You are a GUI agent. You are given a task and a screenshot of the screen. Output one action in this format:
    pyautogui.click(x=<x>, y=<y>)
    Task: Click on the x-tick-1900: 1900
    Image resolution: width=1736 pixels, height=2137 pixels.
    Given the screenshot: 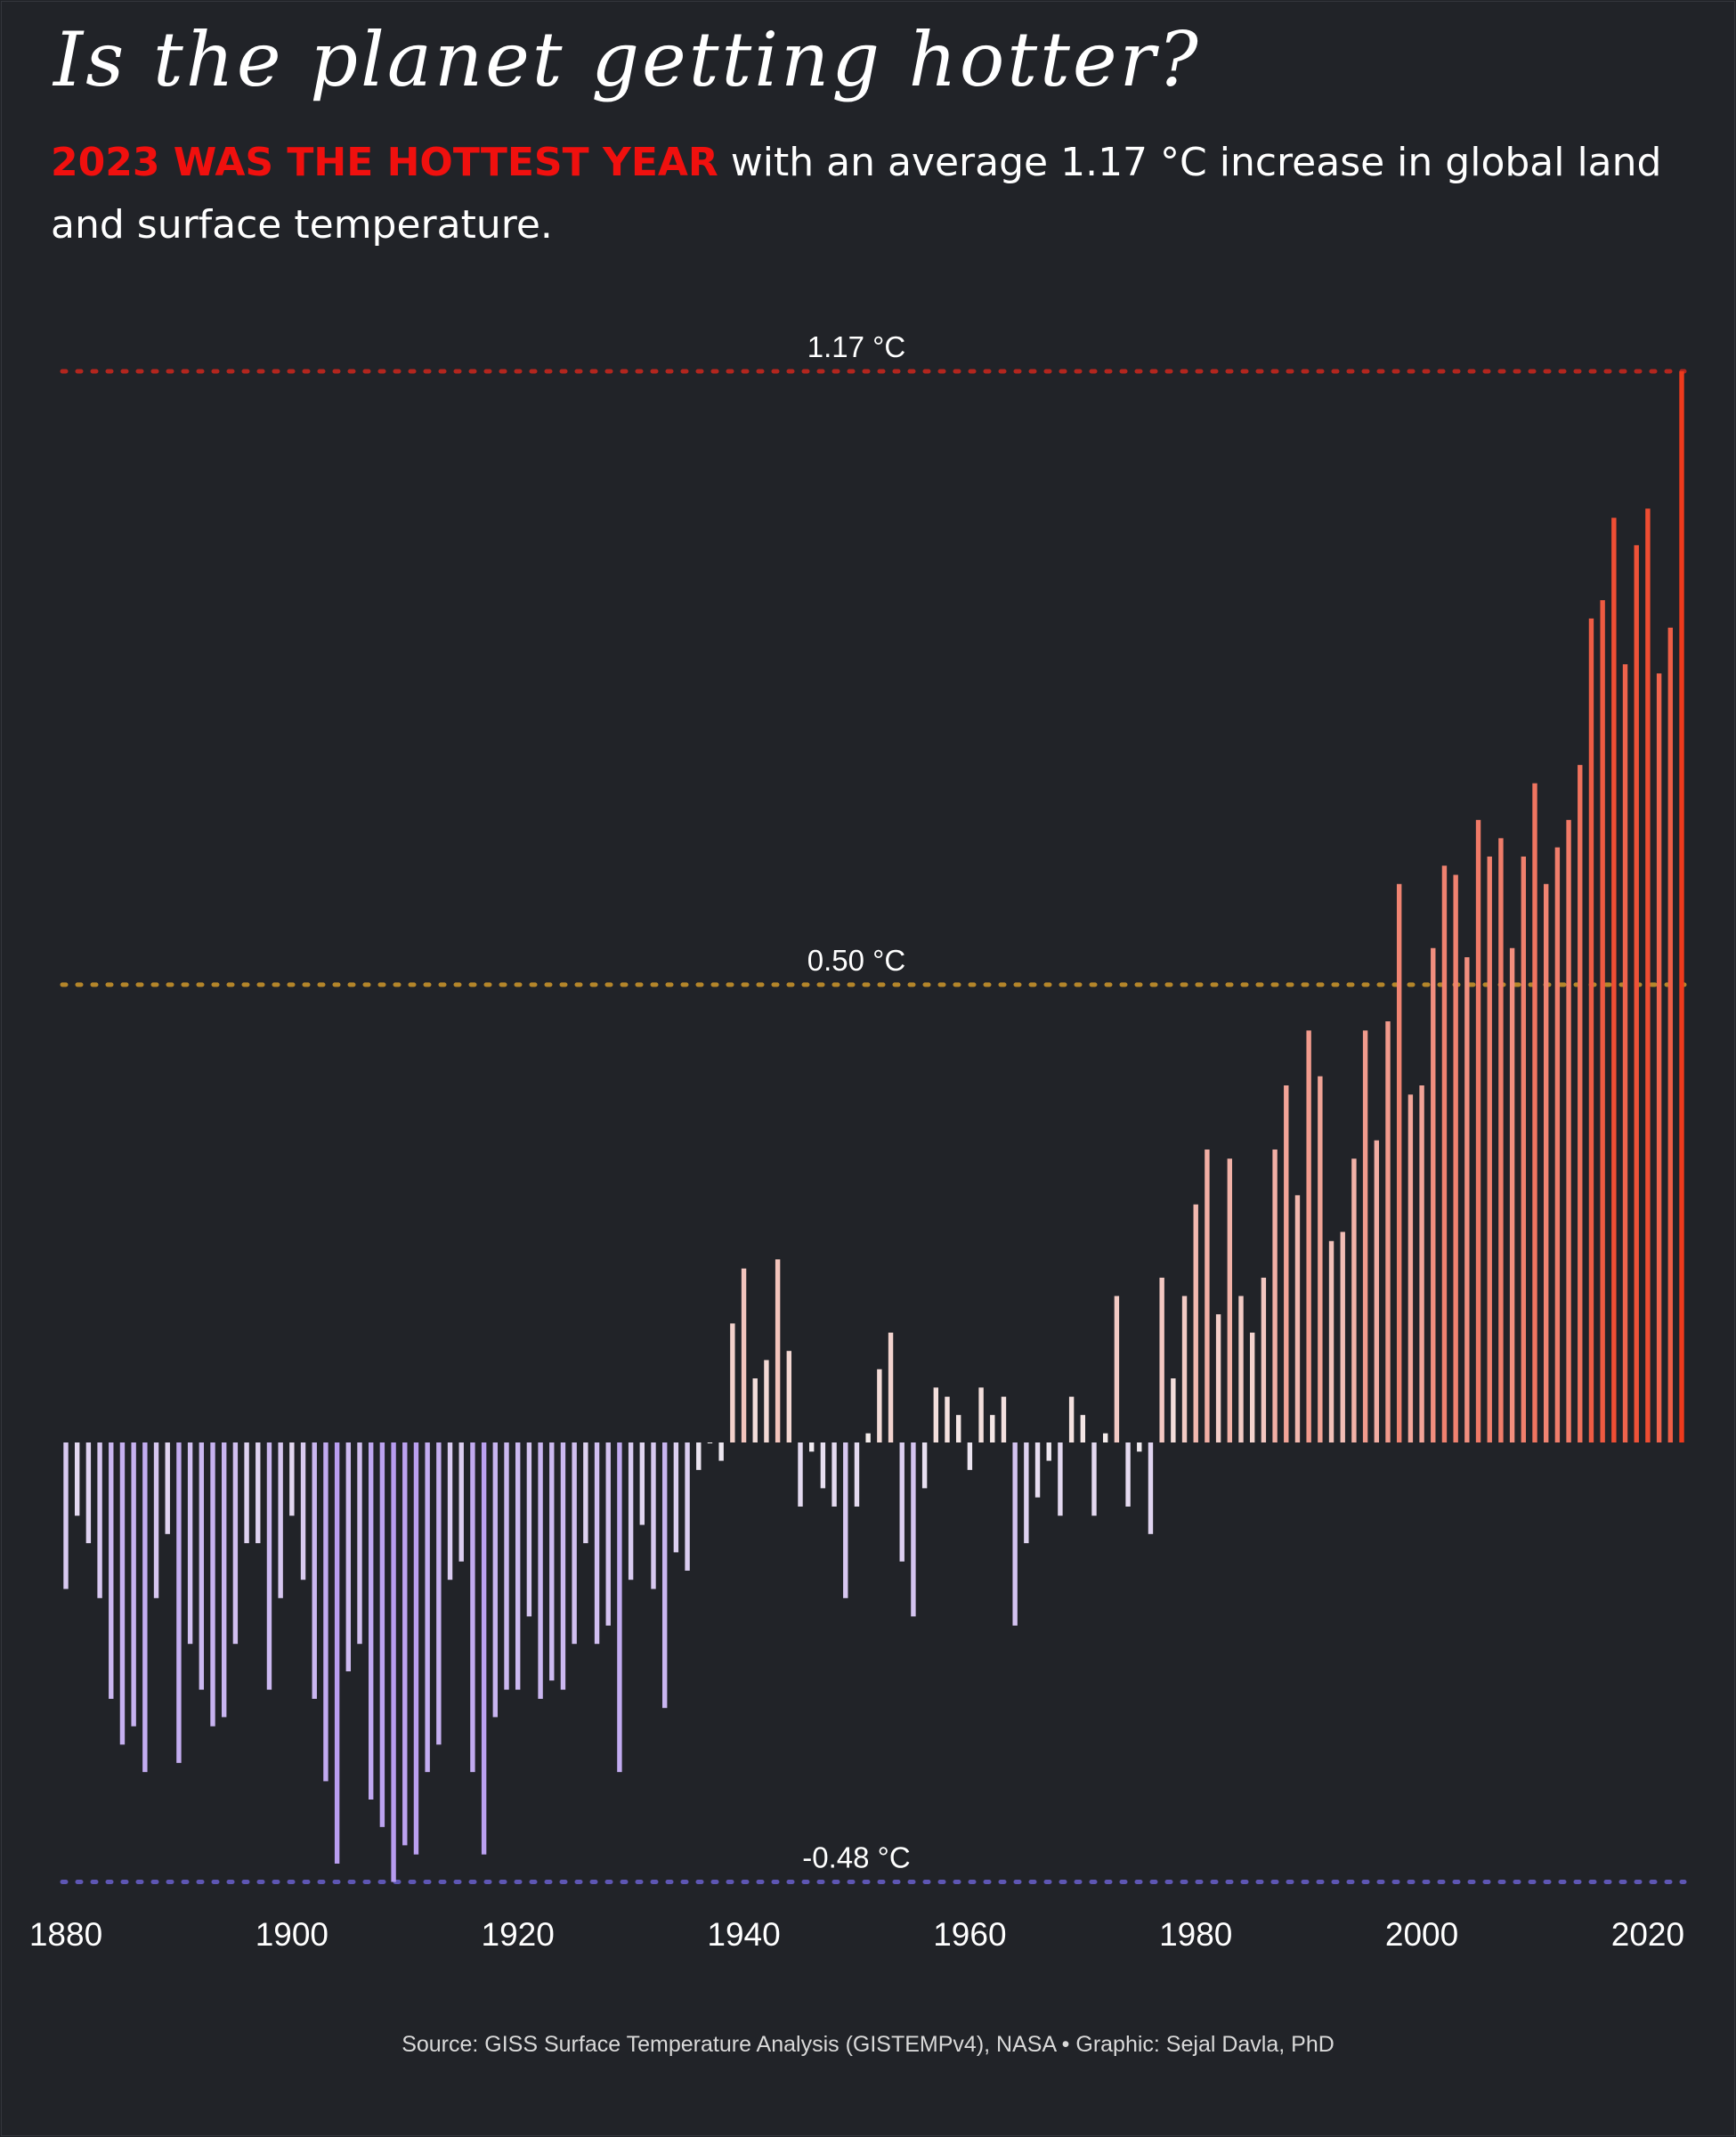 What is the action you would take?
    pyautogui.click(x=292, y=1934)
    